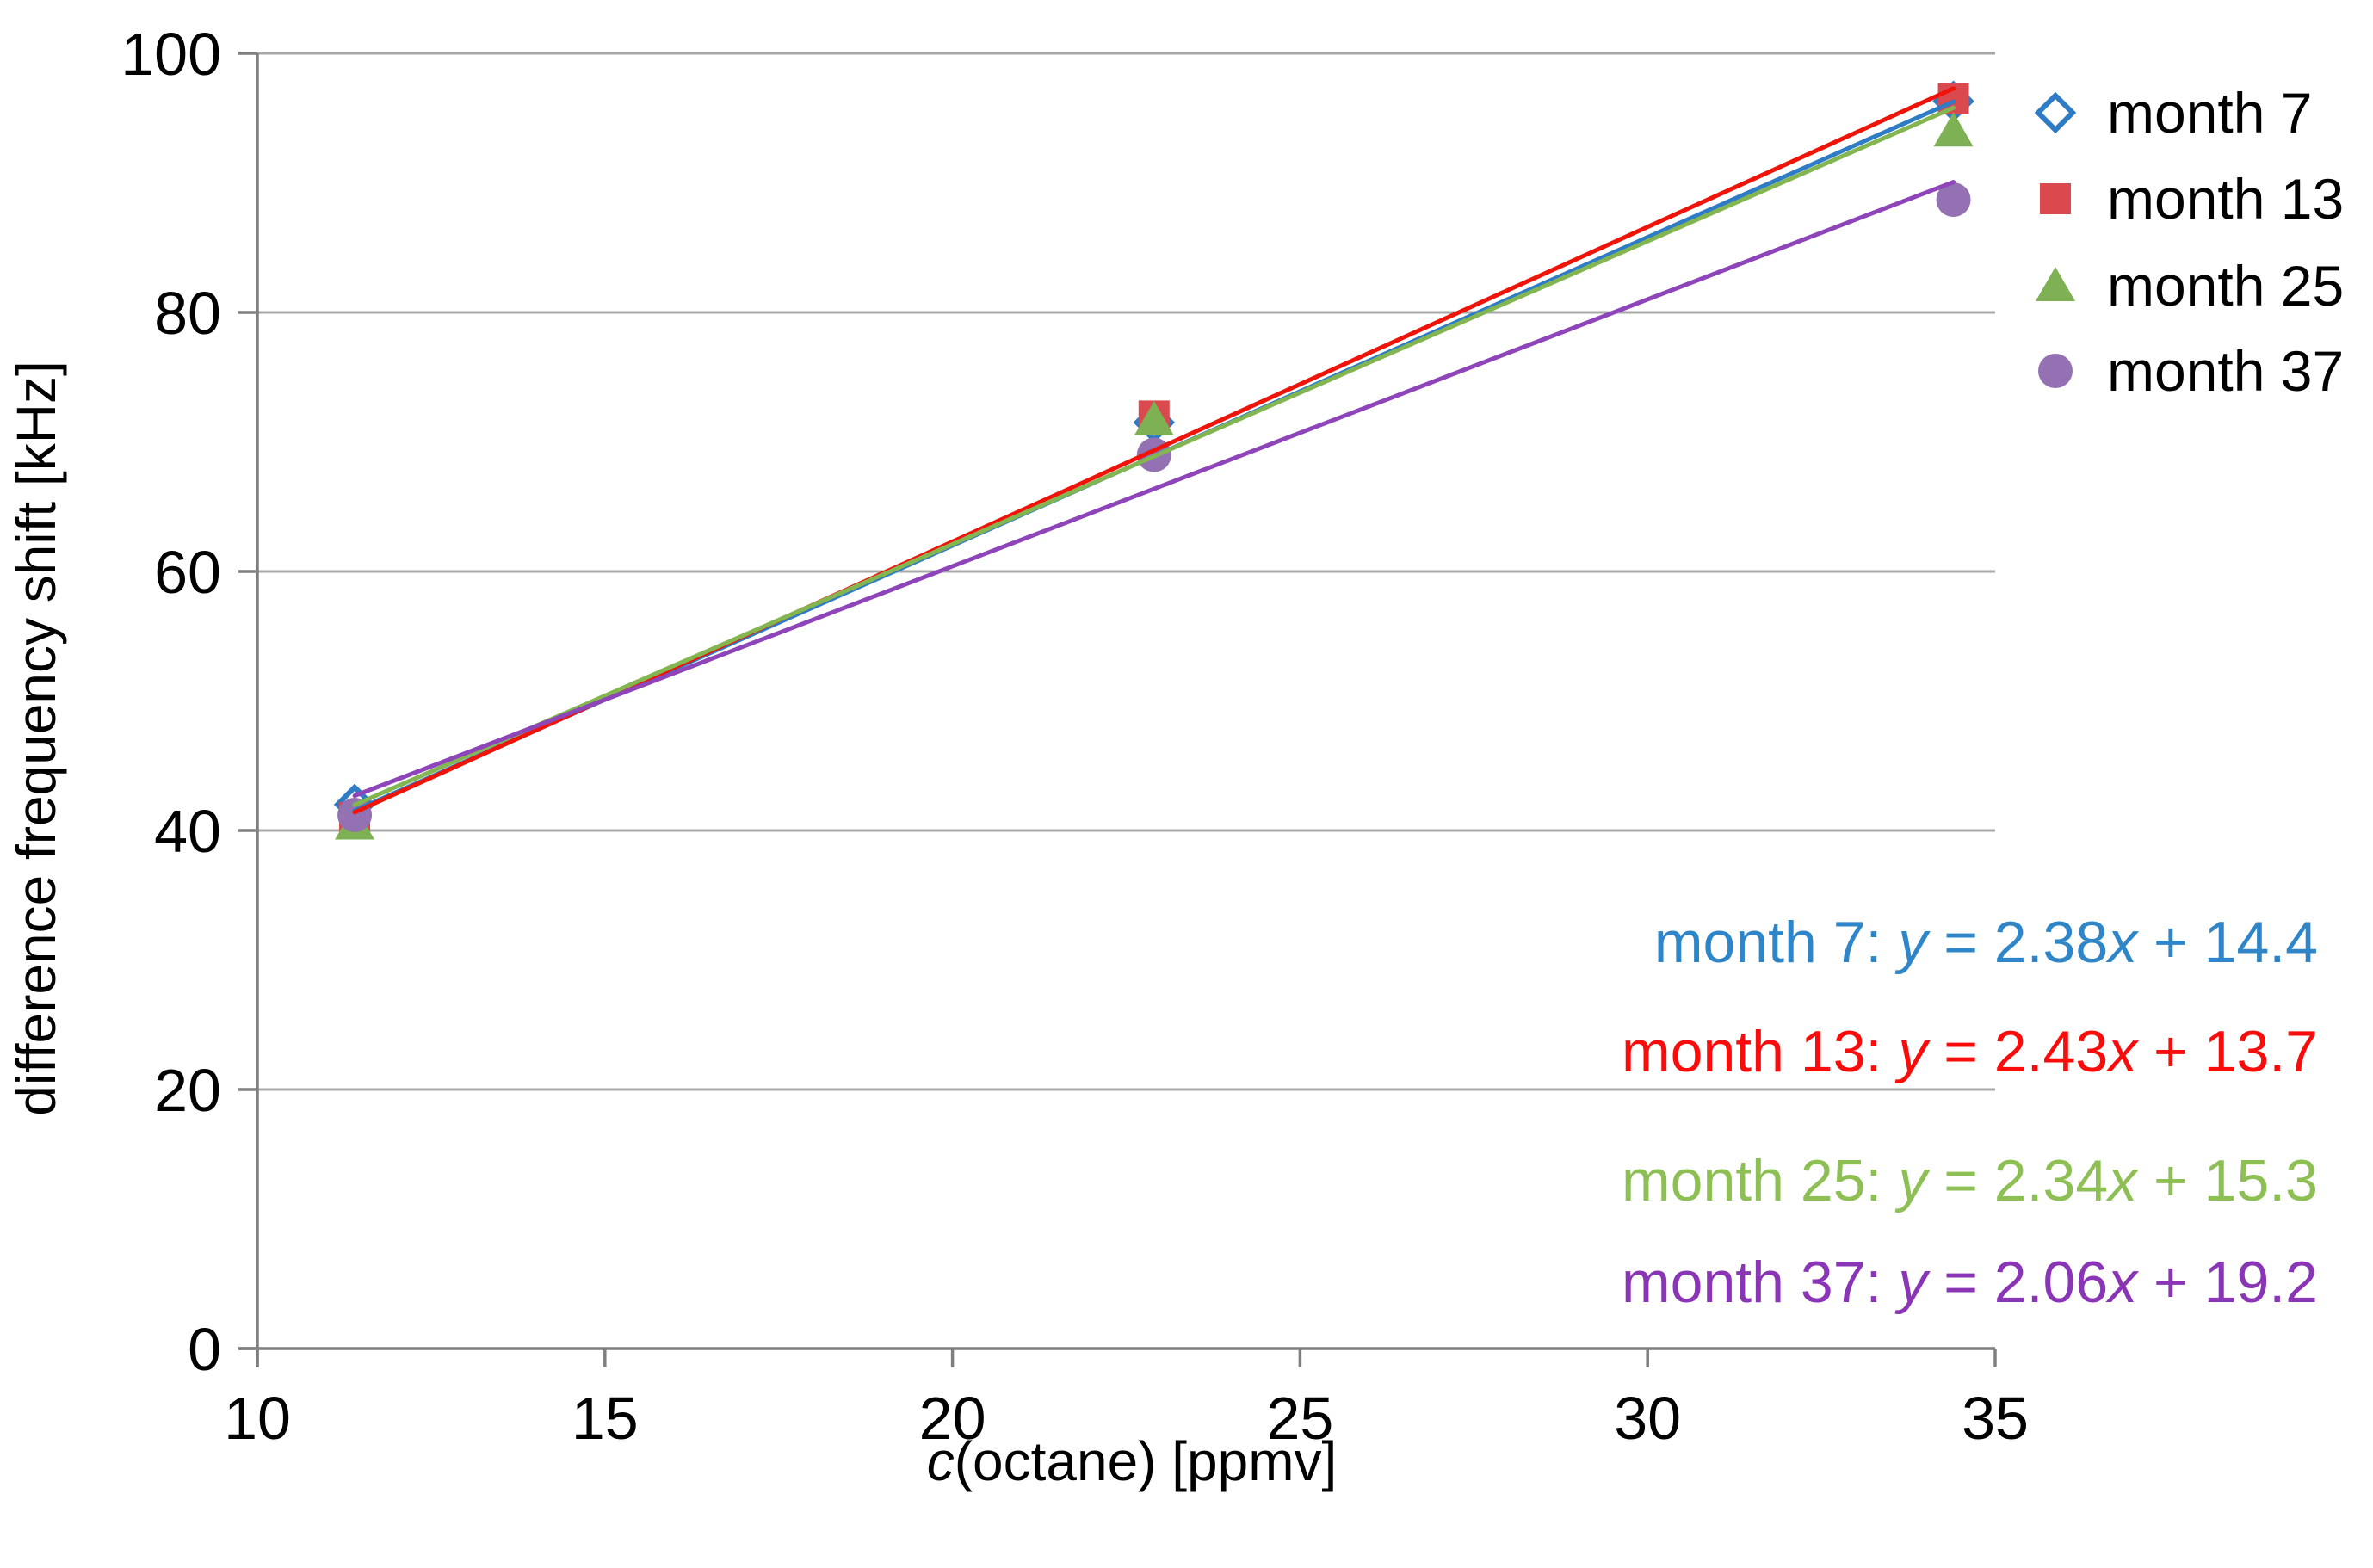 This screenshot has height=1568, width=2373. I want to click on equation-part: = 2.06, so click(2018, 1283).